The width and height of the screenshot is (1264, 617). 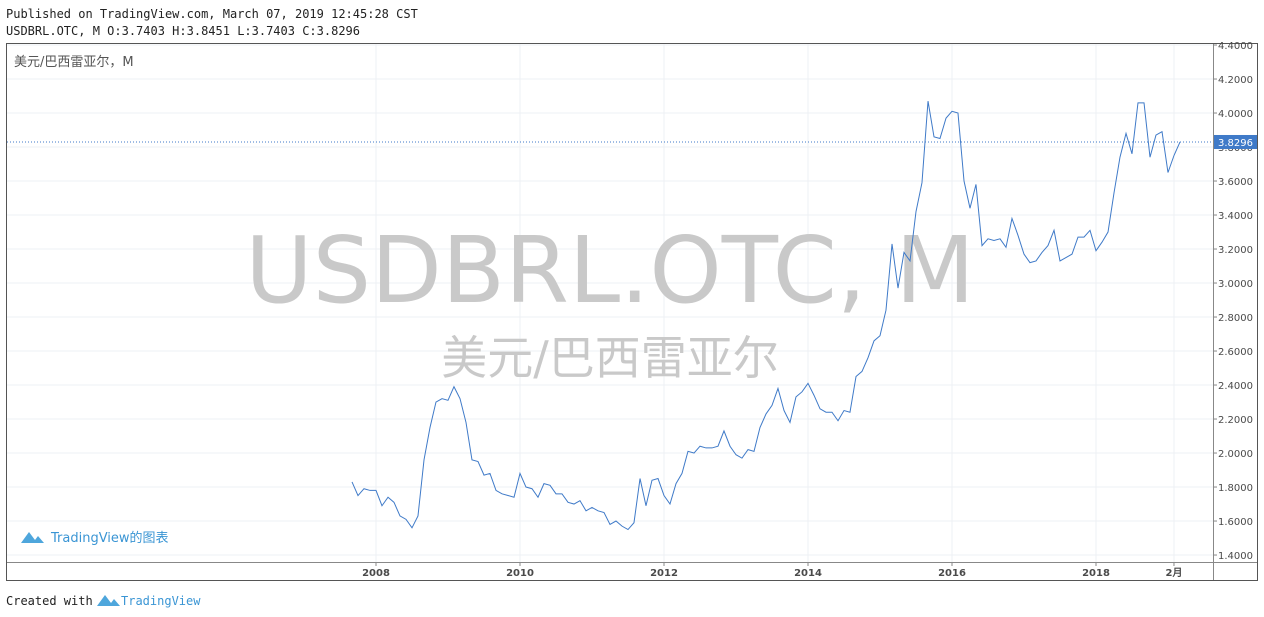 What do you see at coordinates (108, 600) in the screenshot?
I see `footer-icon` at bounding box center [108, 600].